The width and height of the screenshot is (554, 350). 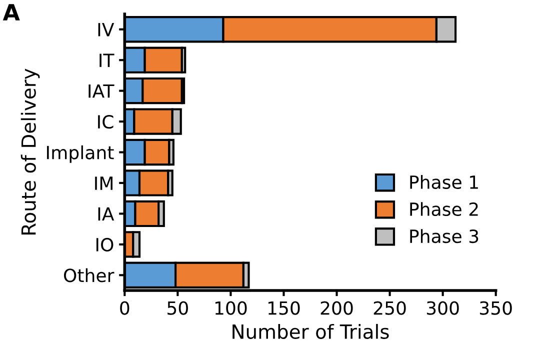 What do you see at coordinates (444, 182) in the screenshot?
I see `legend-label: Phase 1` at bounding box center [444, 182].